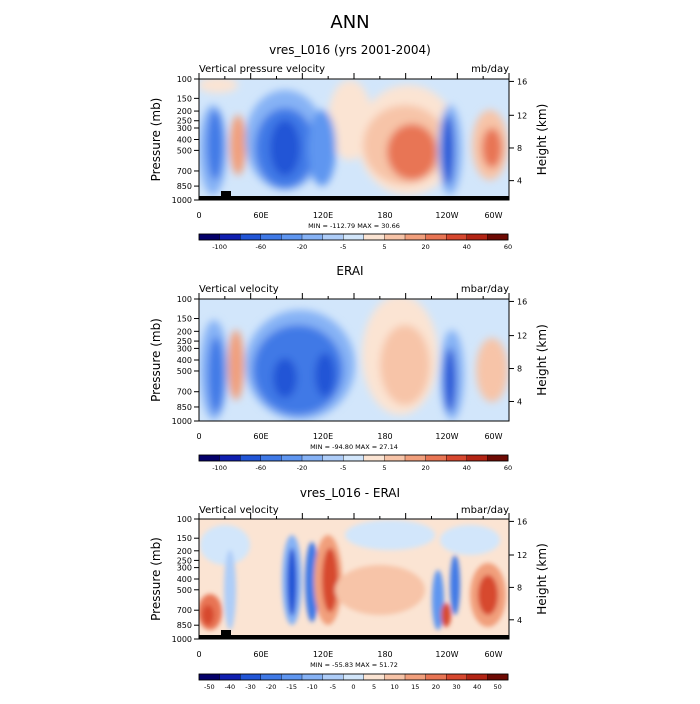 The width and height of the screenshot is (700, 704). What do you see at coordinates (260, 436) in the screenshot?
I see `x-tick-label: 60E` at bounding box center [260, 436].